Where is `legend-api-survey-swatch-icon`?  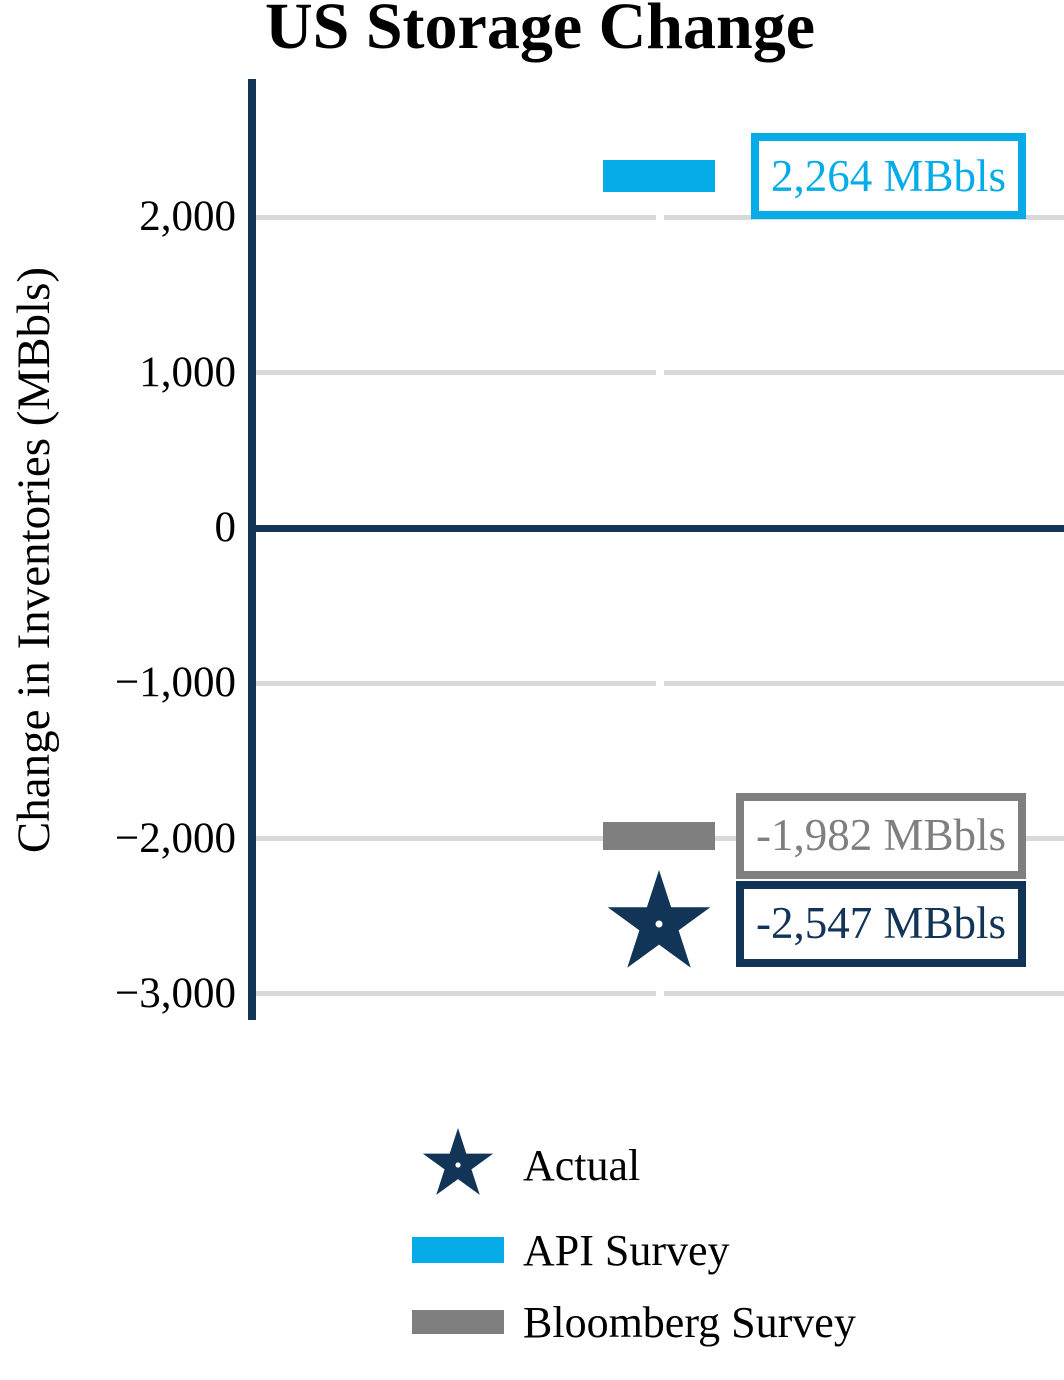 legend-api-survey-swatch-icon is located at coordinates (458, 1250).